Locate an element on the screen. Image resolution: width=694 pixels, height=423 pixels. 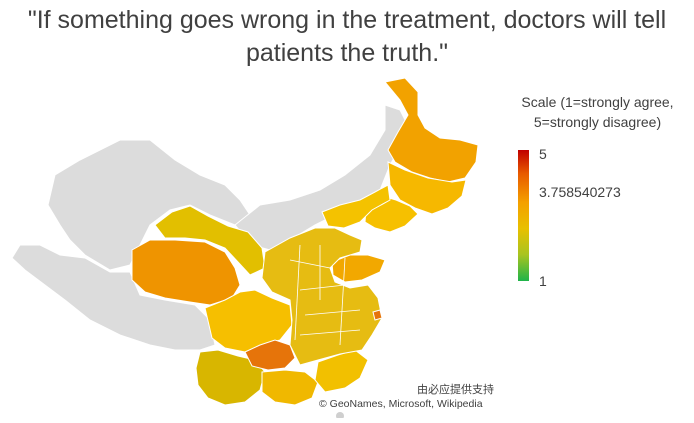
region-inner-mongolia-east is located at coordinates (356, 206).